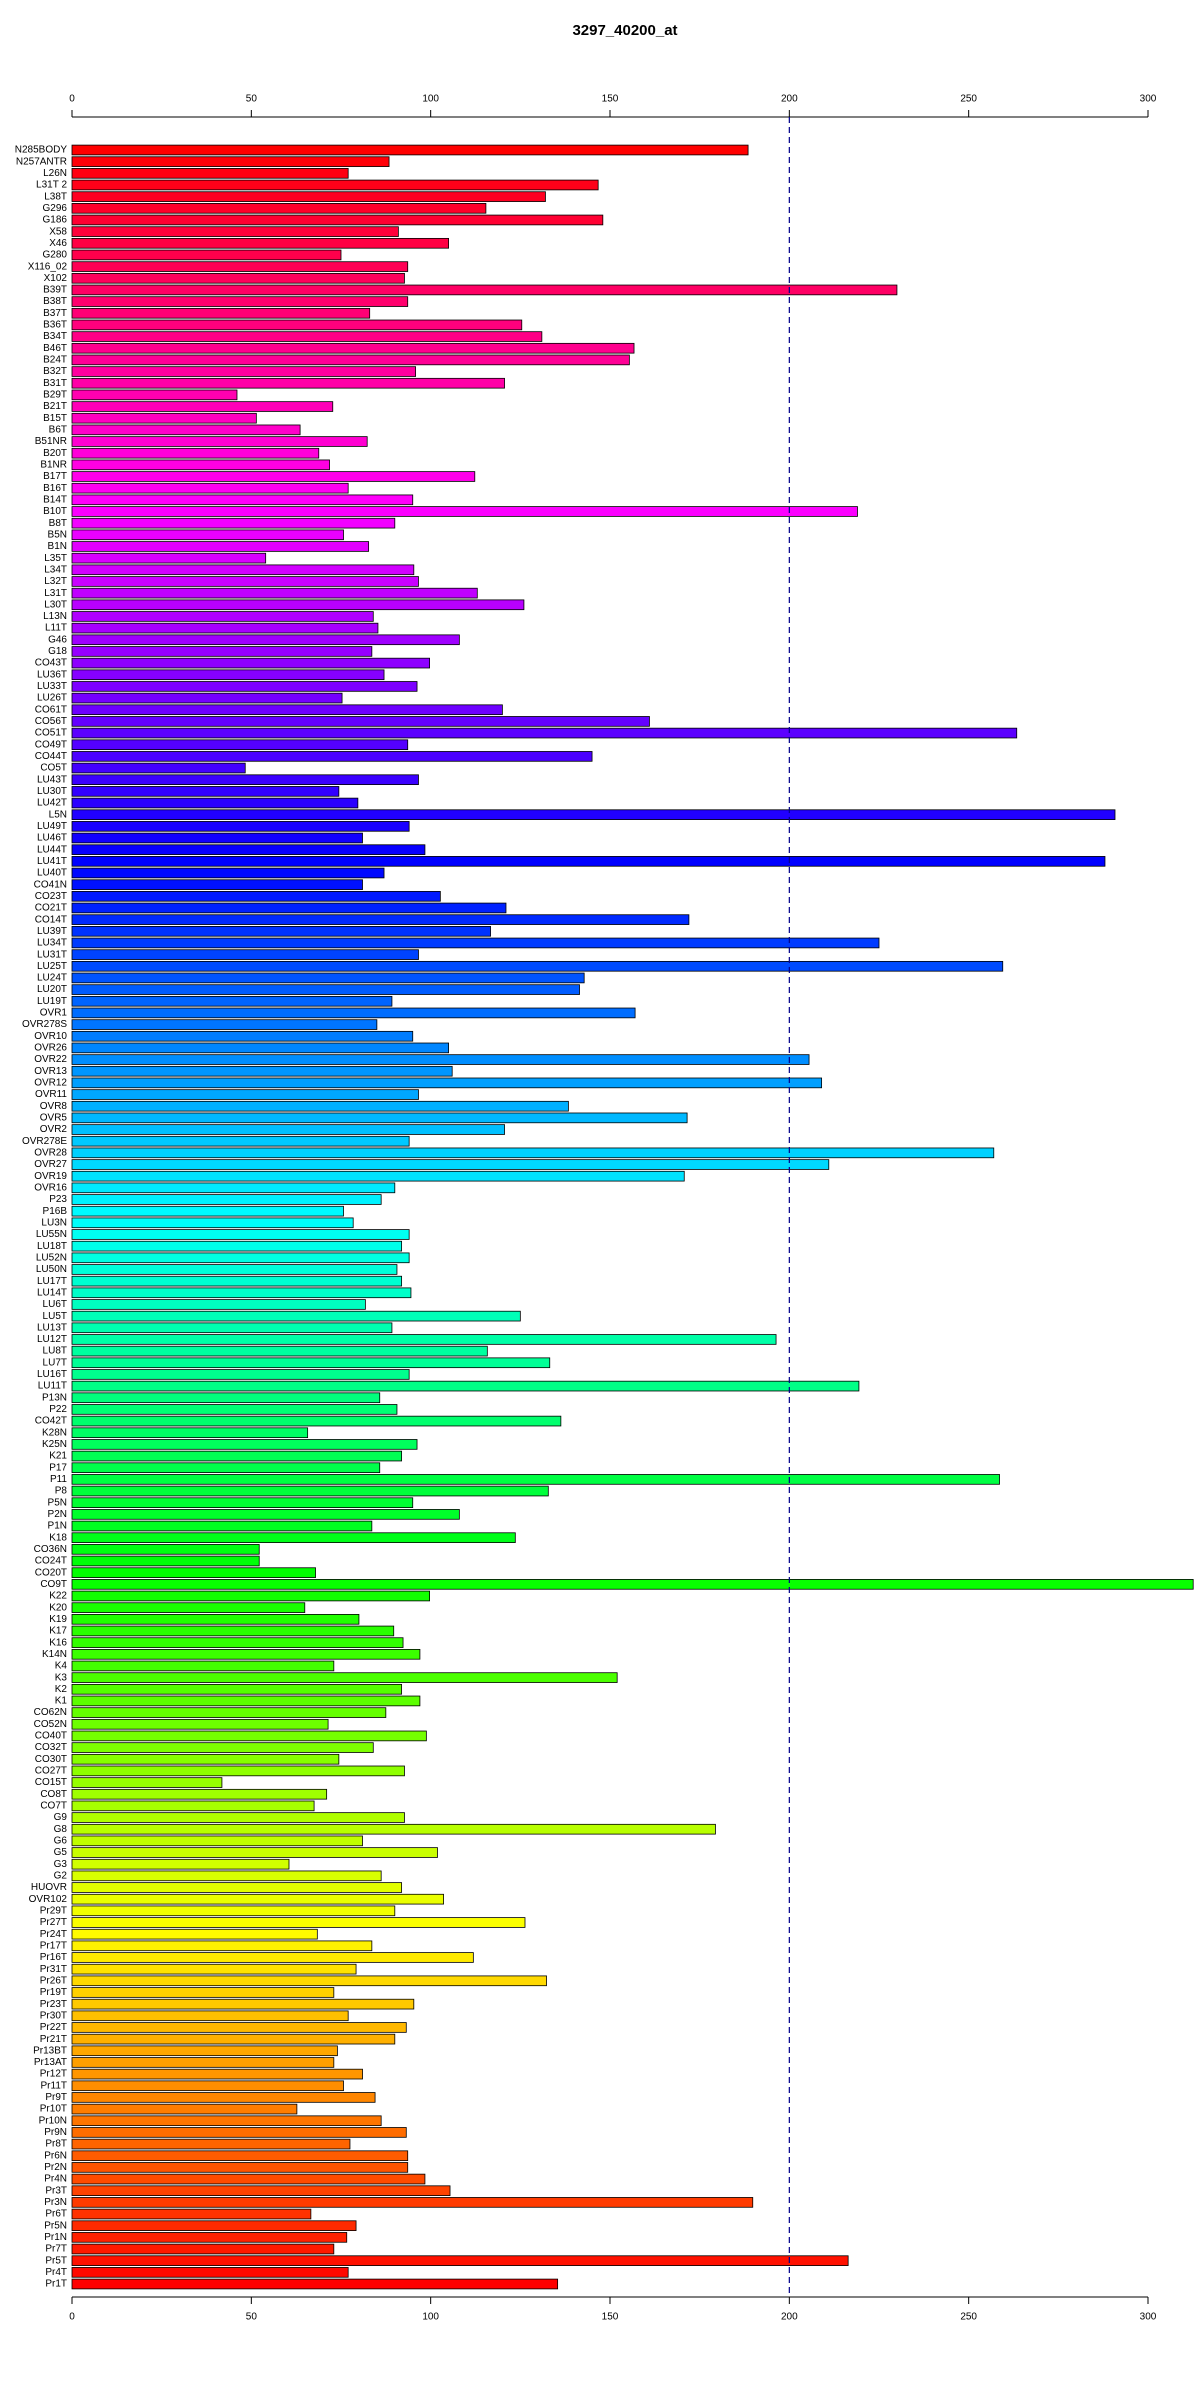 The image size is (1200, 2405). I want to click on y-tick-label: B20T, so click(55, 453).